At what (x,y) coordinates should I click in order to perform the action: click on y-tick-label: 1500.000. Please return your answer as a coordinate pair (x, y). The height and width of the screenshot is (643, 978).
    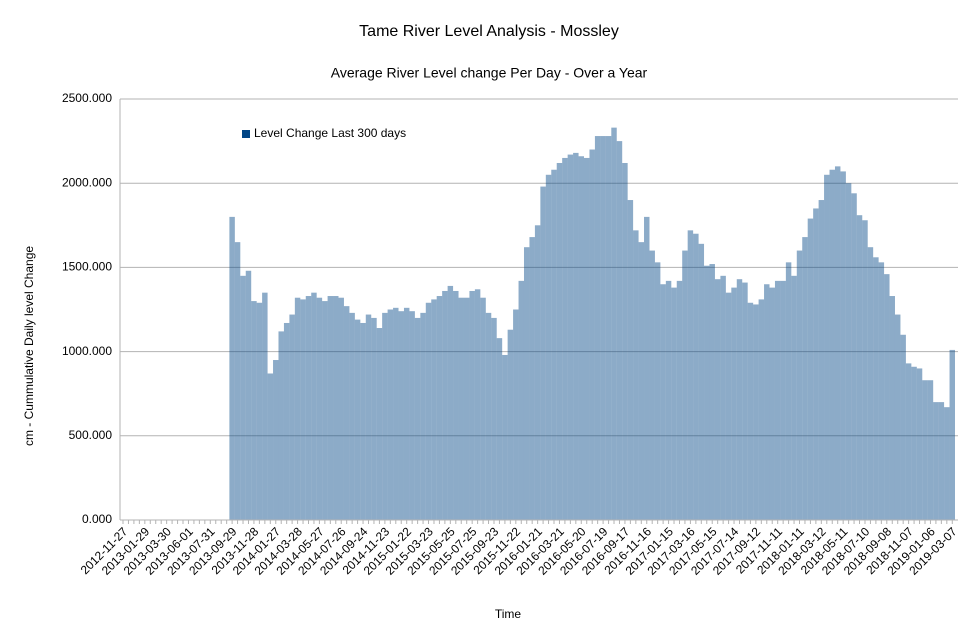
    Looking at the image, I should click on (87, 267).